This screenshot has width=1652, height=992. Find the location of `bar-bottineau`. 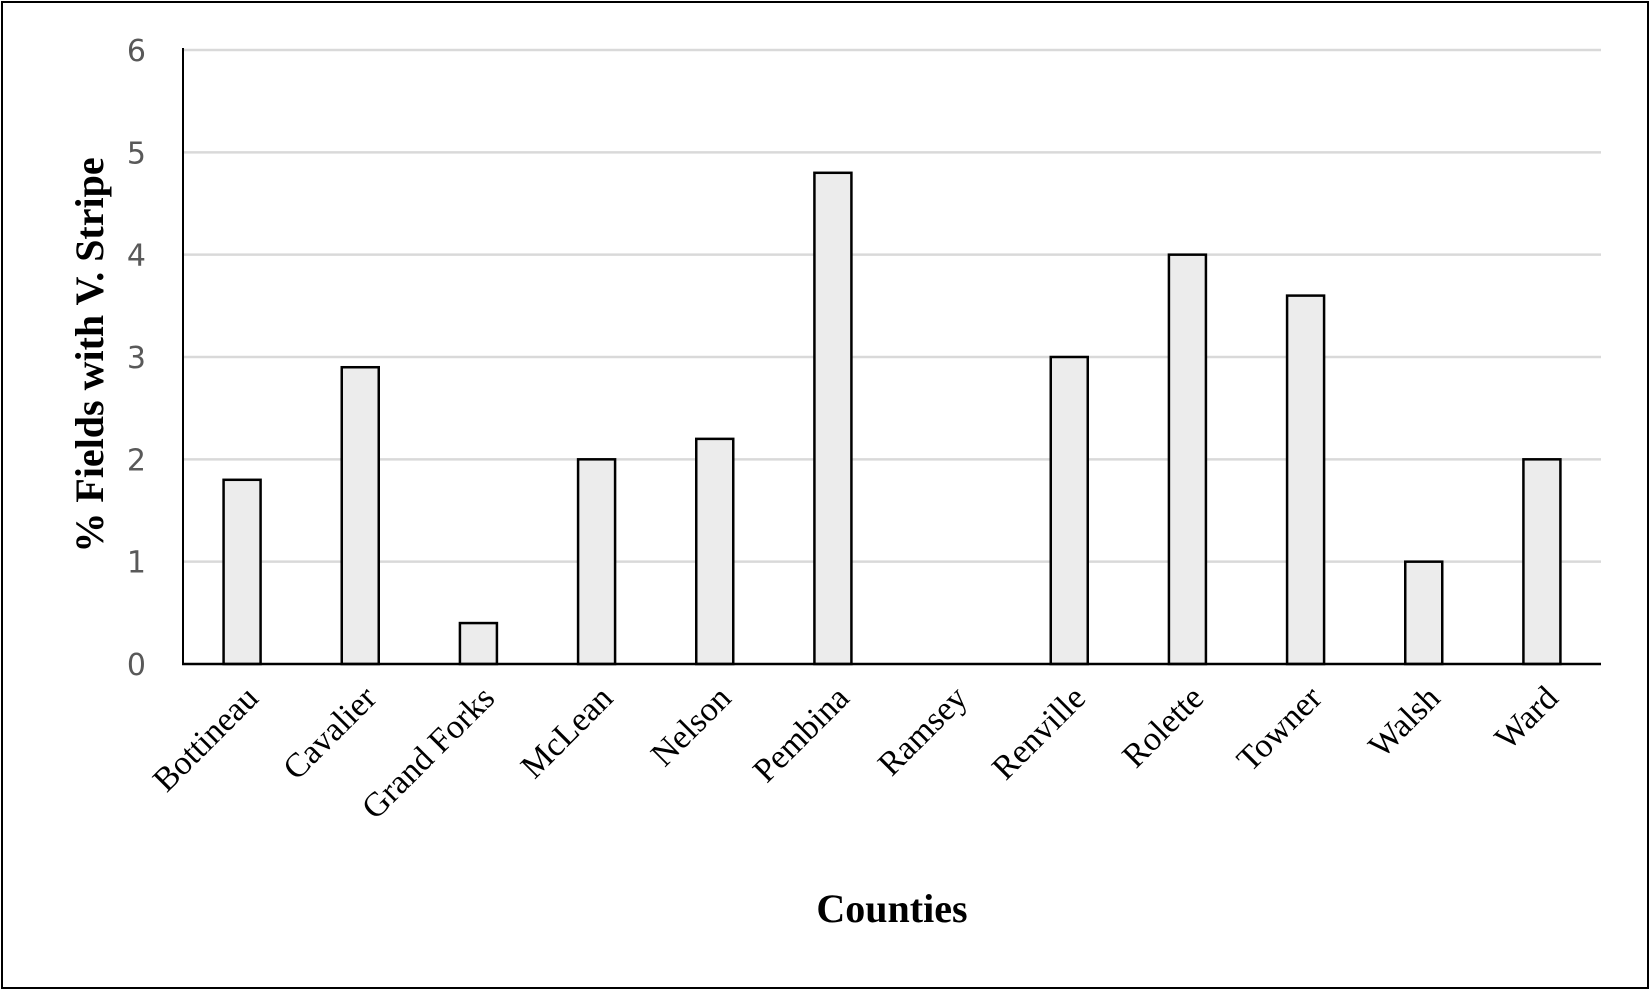

bar-bottineau is located at coordinates (242, 572).